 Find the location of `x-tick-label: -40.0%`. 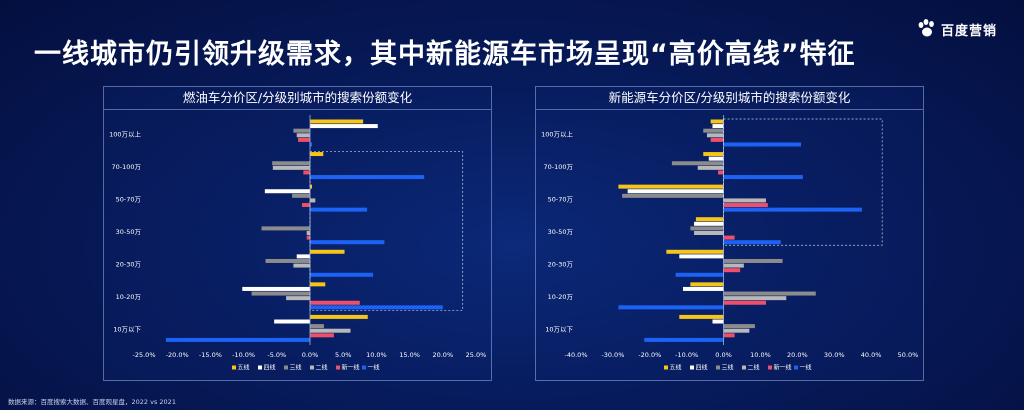

x-tick-label: -40.0% is located at coordinates (576, 355).